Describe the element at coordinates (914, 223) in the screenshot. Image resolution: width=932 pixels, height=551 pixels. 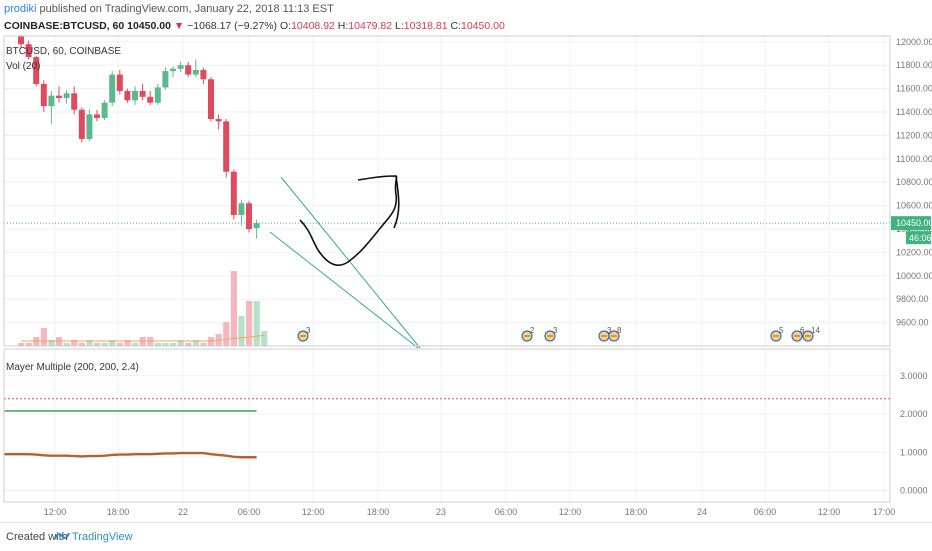
I see `last-price-label: 10450.00` at that location.